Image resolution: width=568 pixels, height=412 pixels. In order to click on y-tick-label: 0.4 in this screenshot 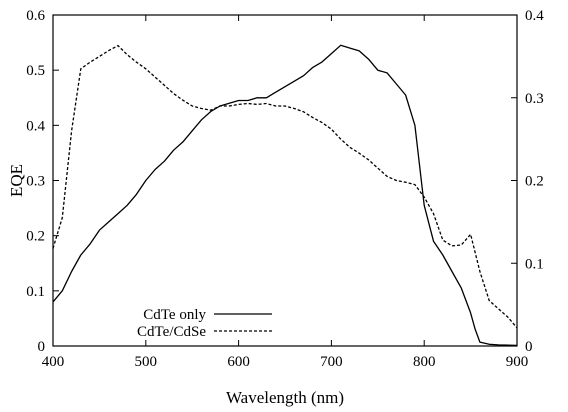, I will do `click(35, 126)`.